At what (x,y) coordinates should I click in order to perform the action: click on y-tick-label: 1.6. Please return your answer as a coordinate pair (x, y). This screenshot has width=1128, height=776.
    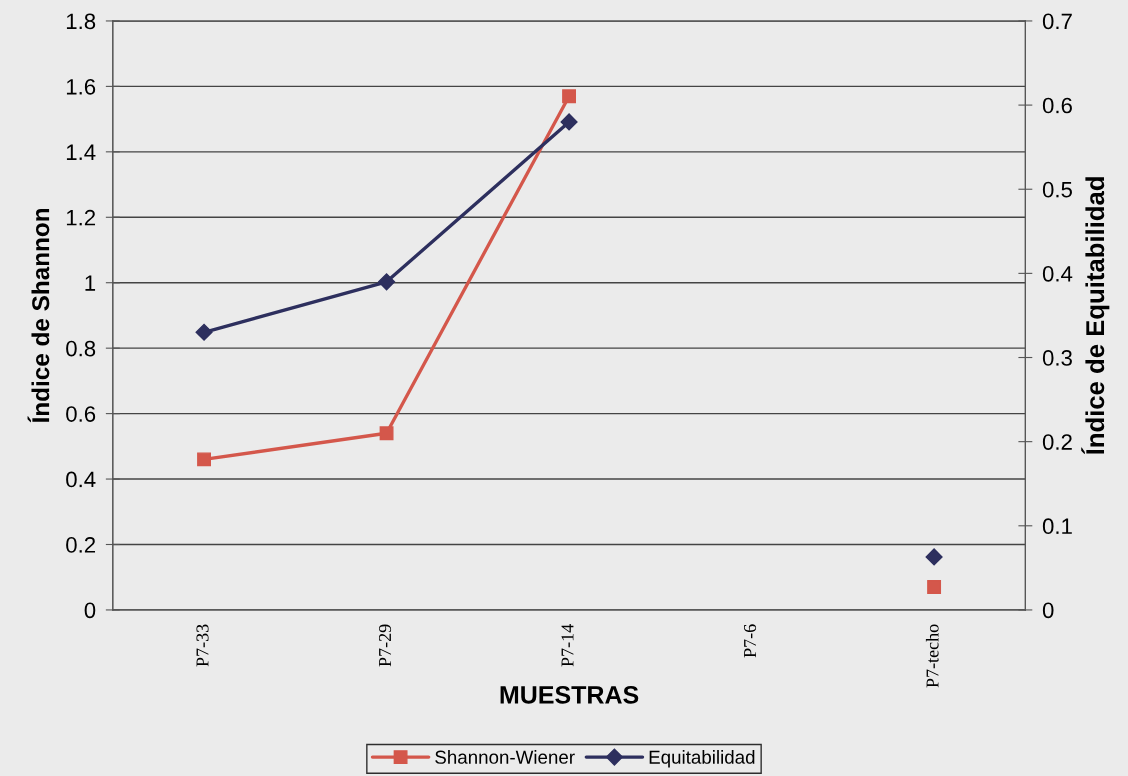
    Looking at the image, I should click on (81, 86).